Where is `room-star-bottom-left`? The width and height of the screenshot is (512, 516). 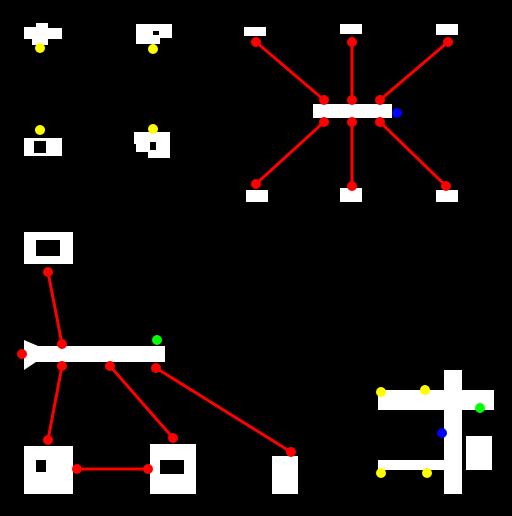
room-star-bottom-left is located at coordinates (257, 196).